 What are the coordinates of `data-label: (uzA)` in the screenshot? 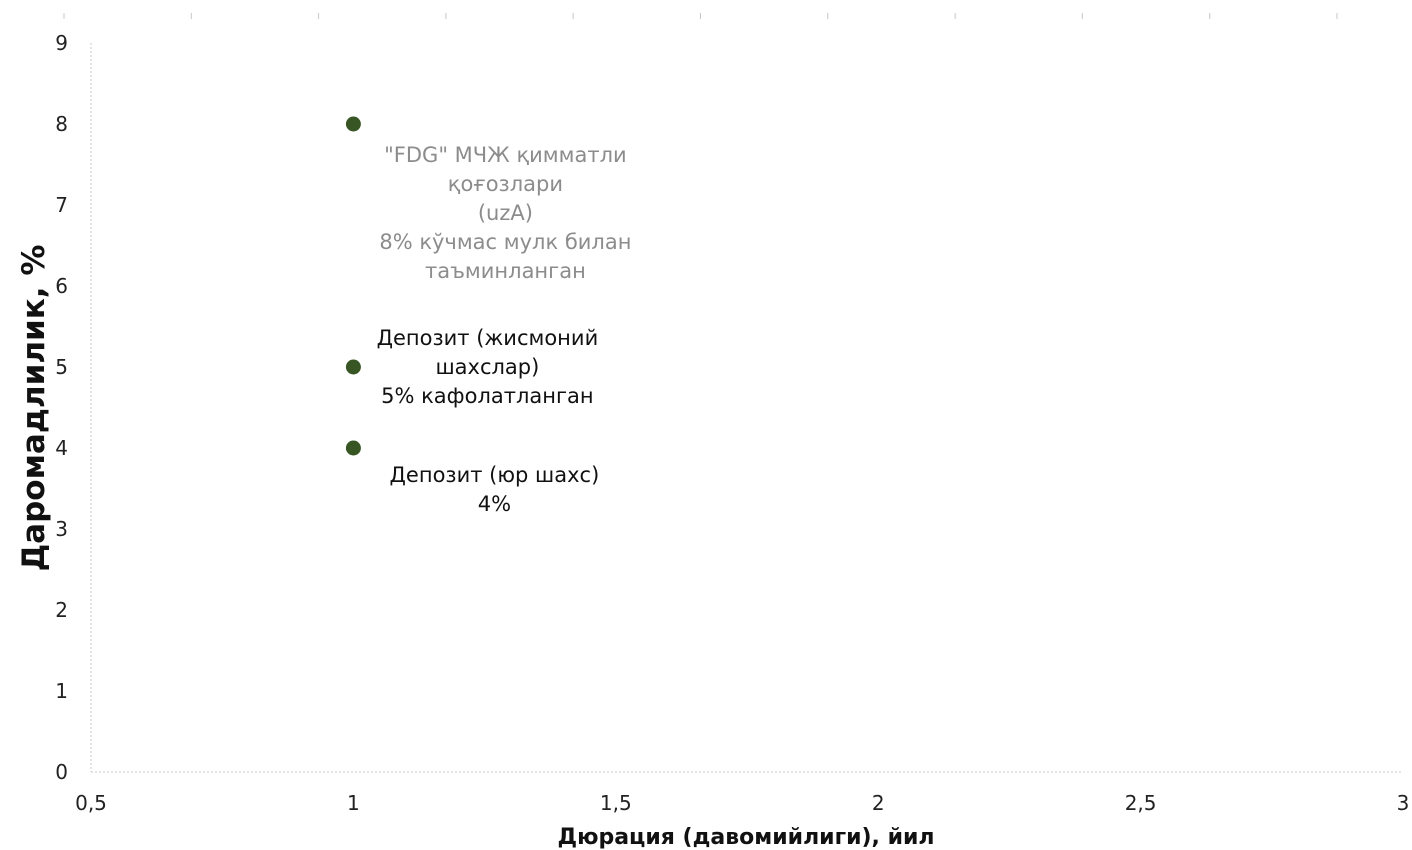 It's located at (505, 213).